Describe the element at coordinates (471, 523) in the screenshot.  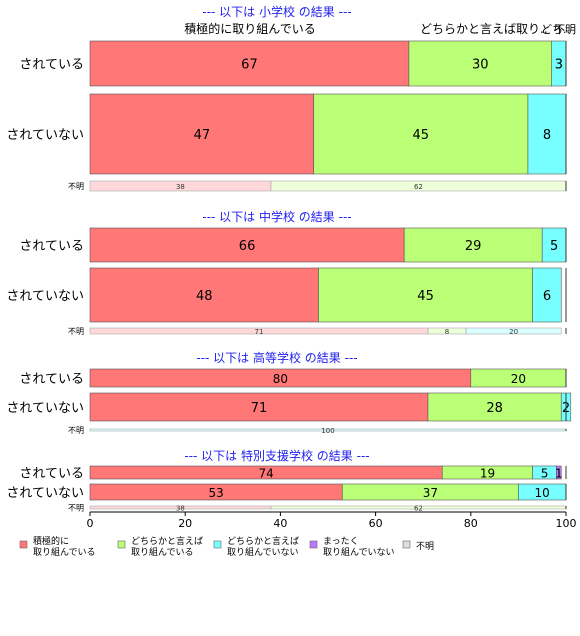
I see `x-tick-label: 80` at that location.